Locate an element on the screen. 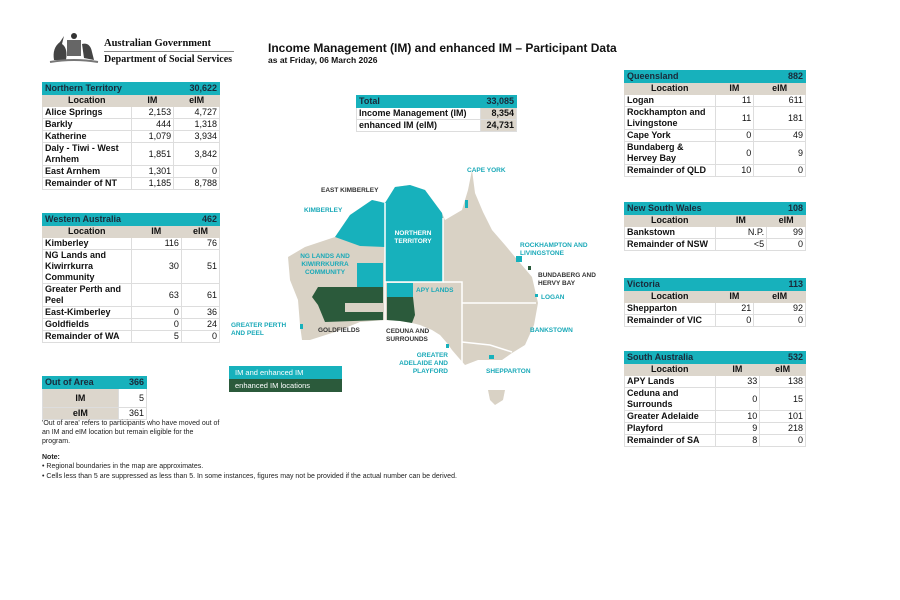 This screenshot has height=600, width=900. map-perth-spot is located at coordinates (301, 326).